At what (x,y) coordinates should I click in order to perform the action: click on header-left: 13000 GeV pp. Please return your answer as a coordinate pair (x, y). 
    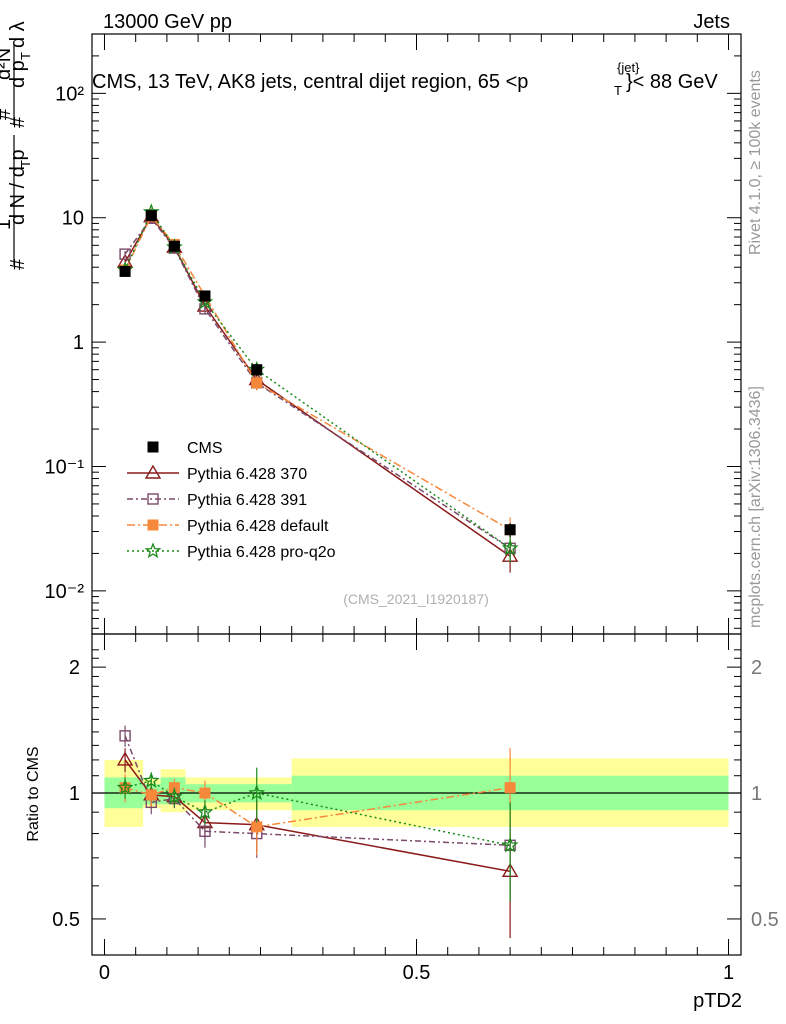
    Looking at the image, I should click on (167, 22).